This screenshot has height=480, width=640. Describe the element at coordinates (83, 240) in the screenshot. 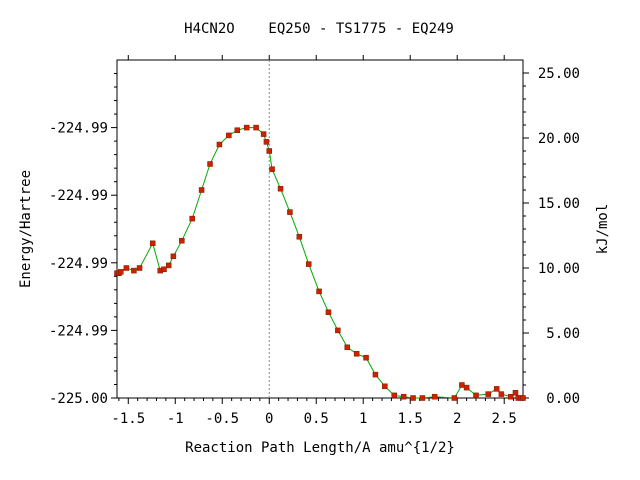

I see `left-y-axis: -225.00 -224.99 -224.99 -224.99 -224.99` at that location.